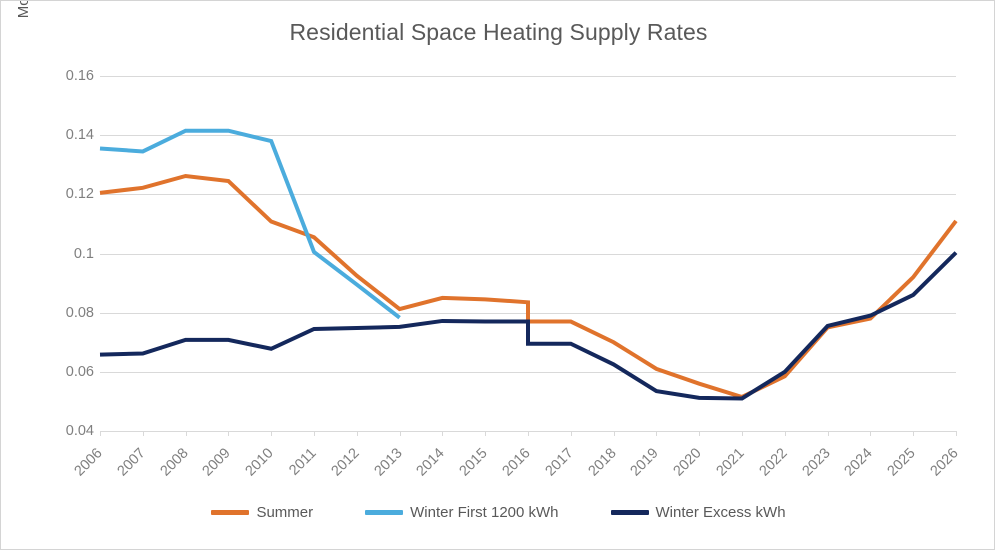 Image resolution: width=995 pixels, height=550 pixels. Describe the element at coordinates (345, 462) in the screenshot. I see `x-tick-label: 2012` at that location.